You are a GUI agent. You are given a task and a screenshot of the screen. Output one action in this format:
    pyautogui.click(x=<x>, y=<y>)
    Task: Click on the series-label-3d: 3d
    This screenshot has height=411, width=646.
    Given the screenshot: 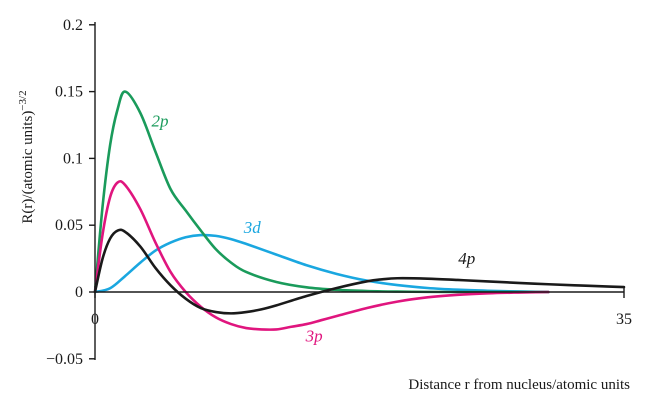 What is the action you would take?
    pyautogui.click(x=252, y=227)
    